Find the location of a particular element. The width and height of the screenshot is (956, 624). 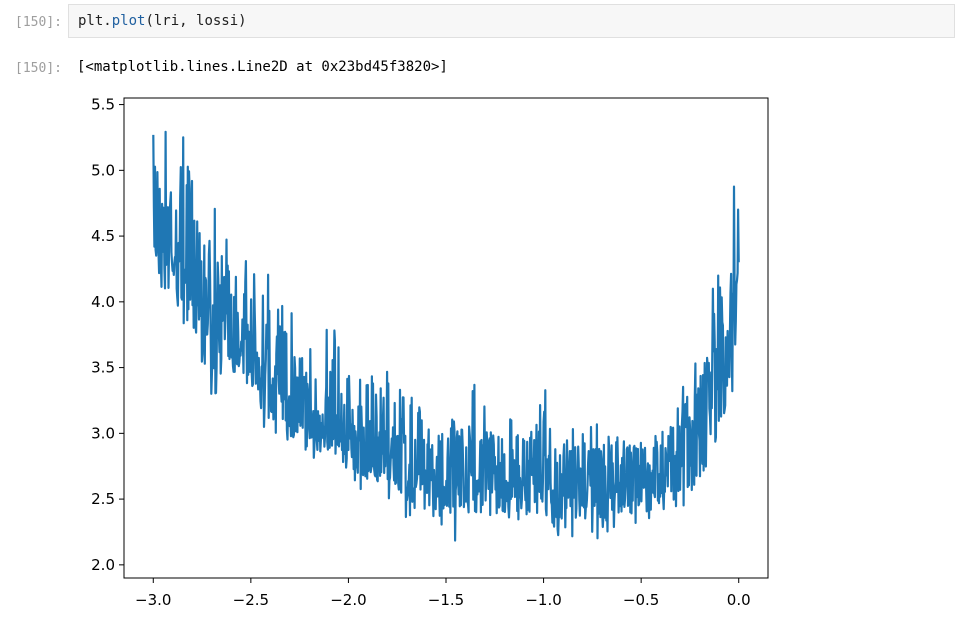

input-prompt: [150]: is located at coordinates (38, 22).